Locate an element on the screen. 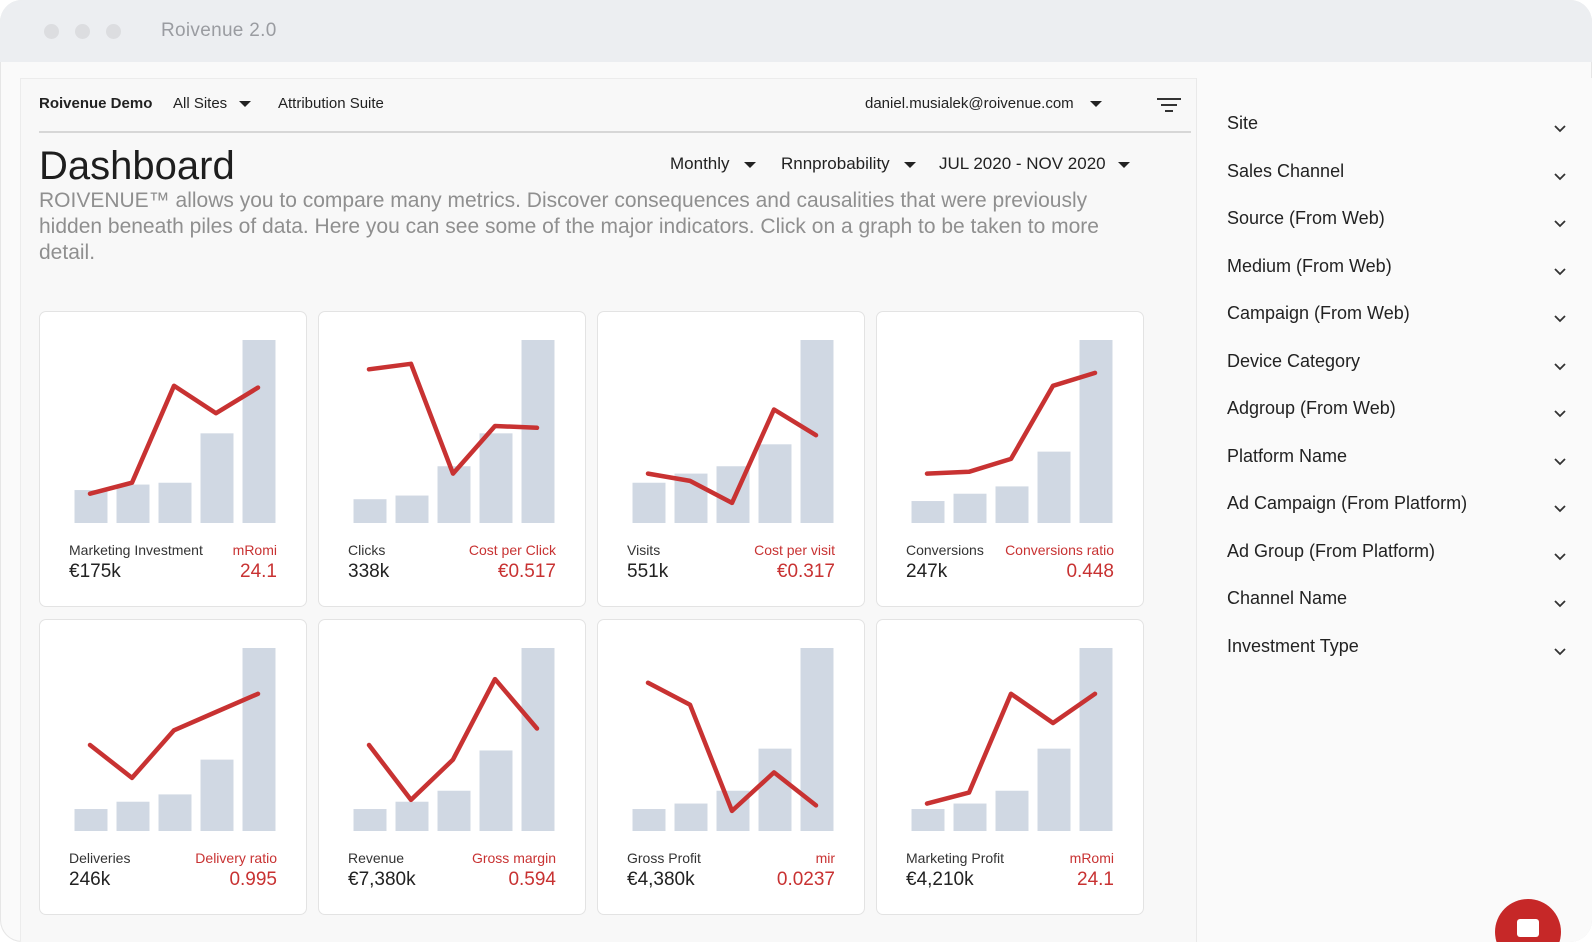 The image size is (1592, 942). metric-card: Marketing Investment €175k mRomi 24.1 is located at coordinates (173, 459).